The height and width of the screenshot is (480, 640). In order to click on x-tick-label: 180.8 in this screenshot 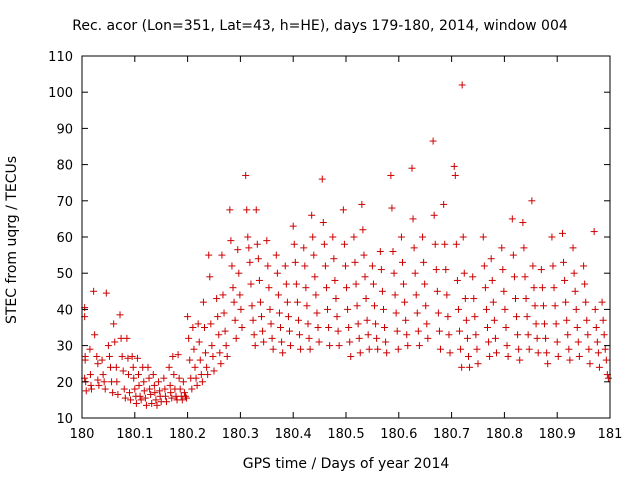, I will do `click(504, 434)`.